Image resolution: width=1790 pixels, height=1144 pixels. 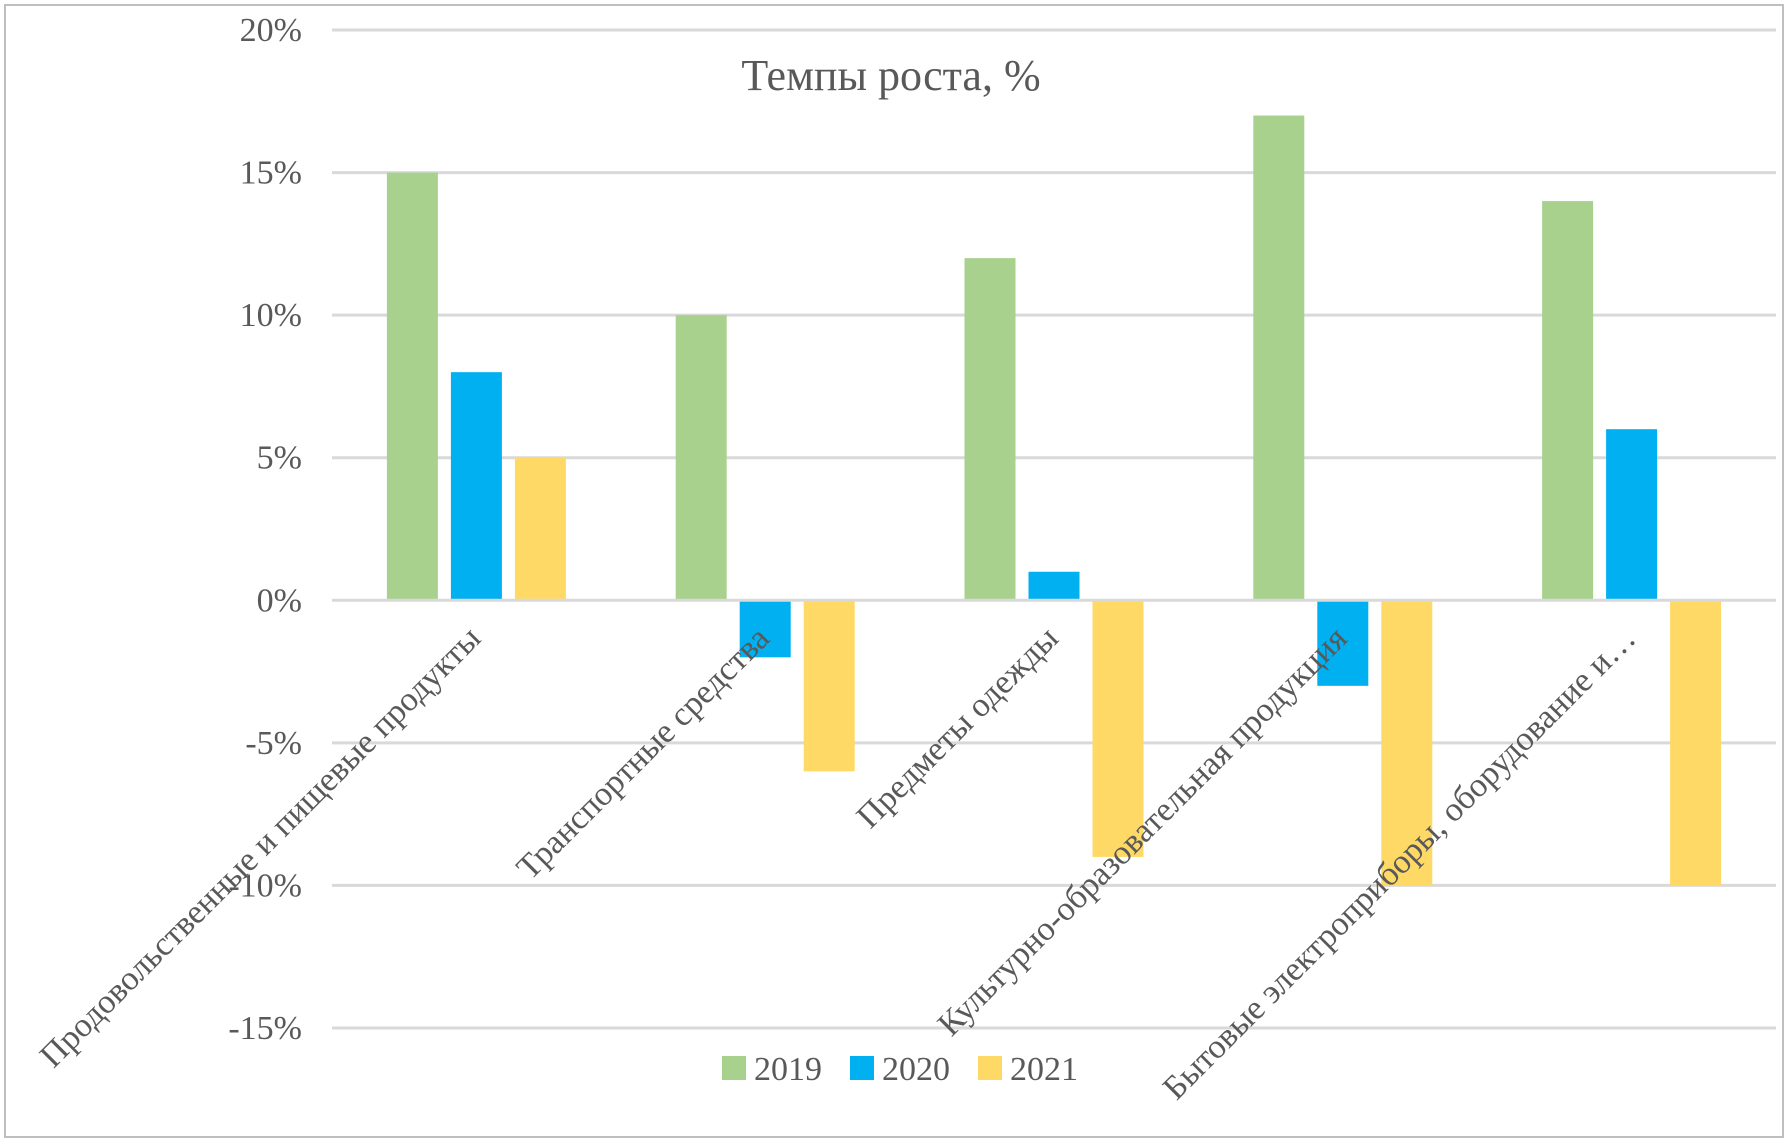 What do you see at coordinates (271, 173) in the screenshot?
I see `y-tick-label: 15%` at bounding box center [271, 173].